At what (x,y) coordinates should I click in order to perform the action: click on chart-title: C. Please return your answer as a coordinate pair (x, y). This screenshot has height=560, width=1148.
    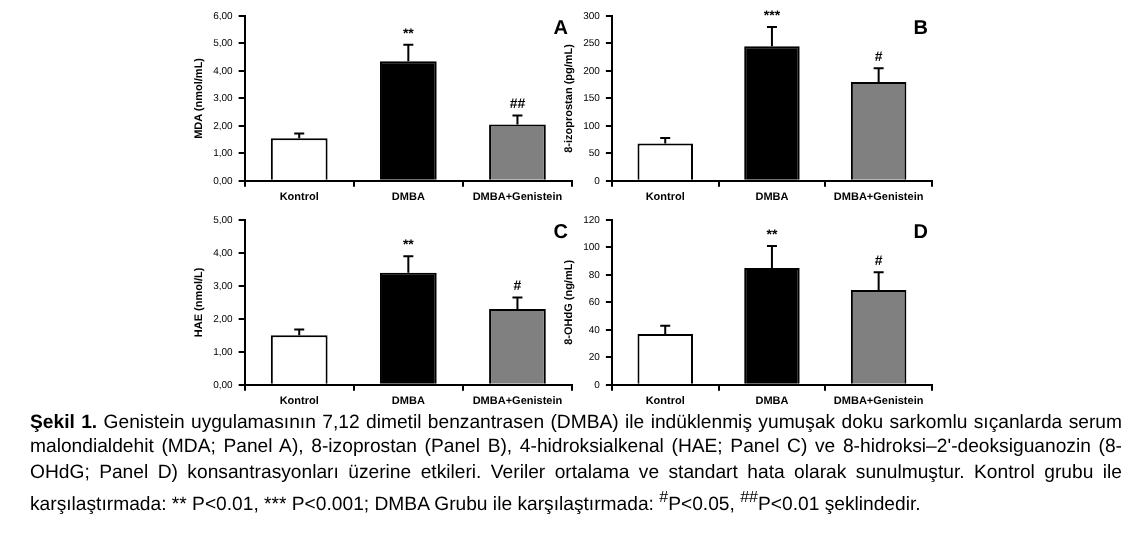
    Looking at the image, I should click on (560, 232).